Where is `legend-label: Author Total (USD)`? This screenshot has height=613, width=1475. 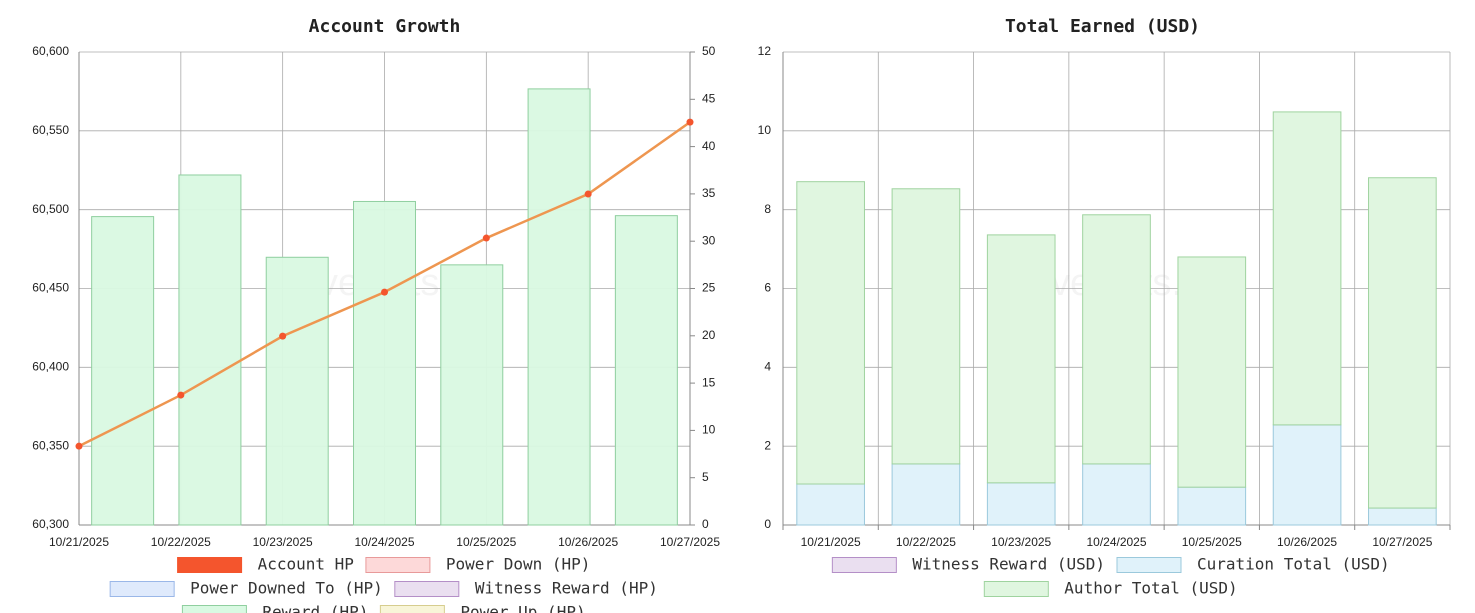 legend-label: Author Total (USD) is located at coordinates (1150, 588).